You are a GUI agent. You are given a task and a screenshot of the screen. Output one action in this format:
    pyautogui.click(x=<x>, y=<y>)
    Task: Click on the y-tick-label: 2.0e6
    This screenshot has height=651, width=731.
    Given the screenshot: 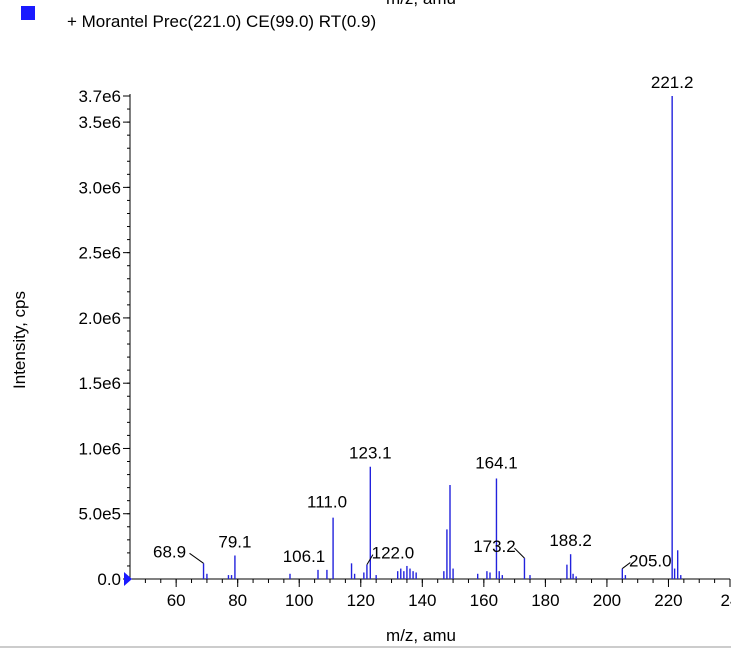 What is the action you would take?
    pyautogui.click(x=99, y=318)
    